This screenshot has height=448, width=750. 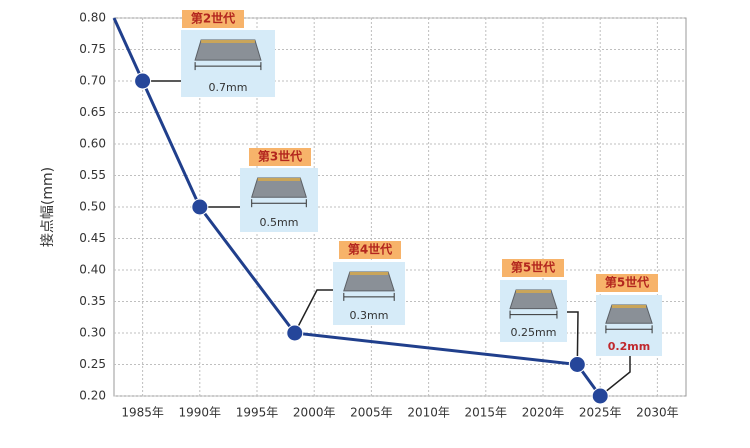 I want to click on y-tick-label: 0.20, so click(x=92, y=396).